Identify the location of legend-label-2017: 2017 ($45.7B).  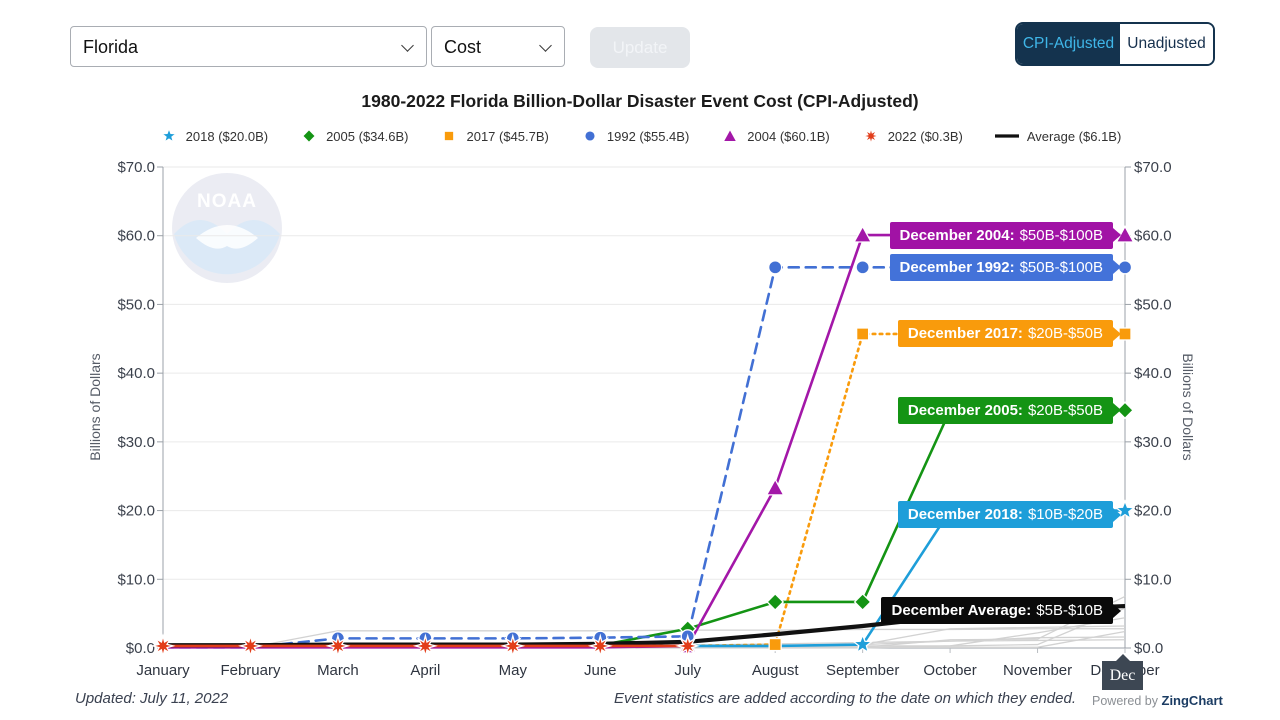
(507, 136).